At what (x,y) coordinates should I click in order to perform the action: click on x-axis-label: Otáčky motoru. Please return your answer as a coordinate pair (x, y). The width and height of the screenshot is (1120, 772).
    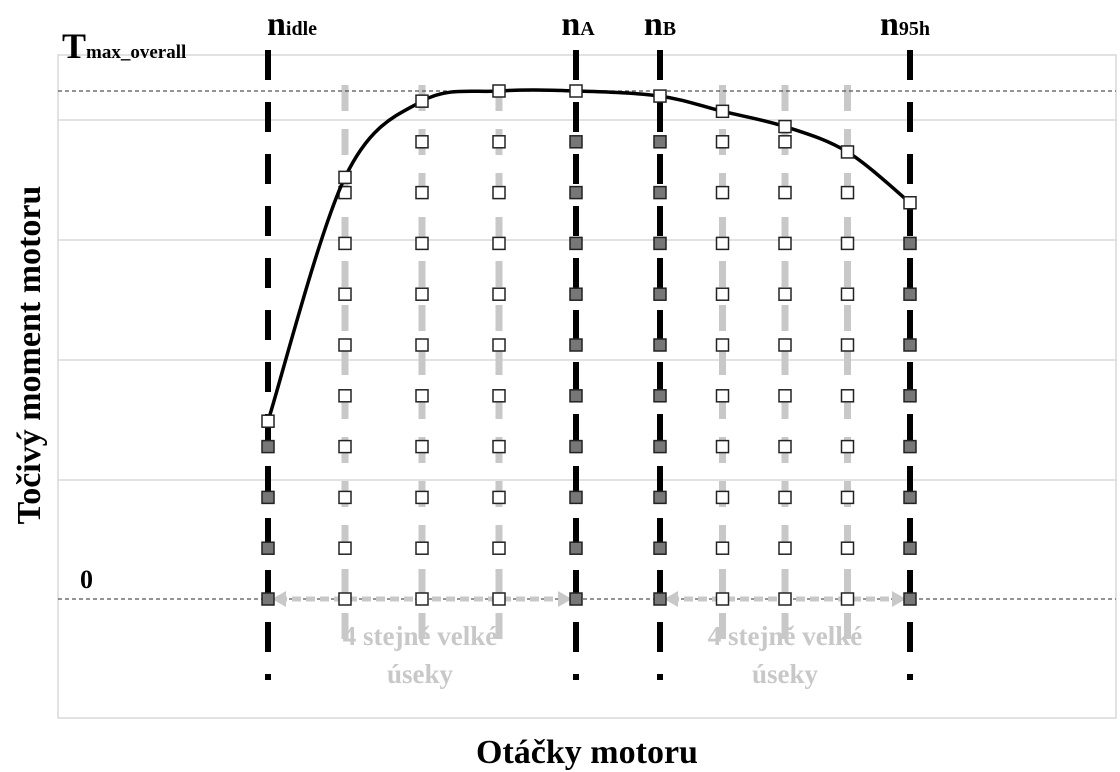
    Looking at the image, I should click on (587, 752).